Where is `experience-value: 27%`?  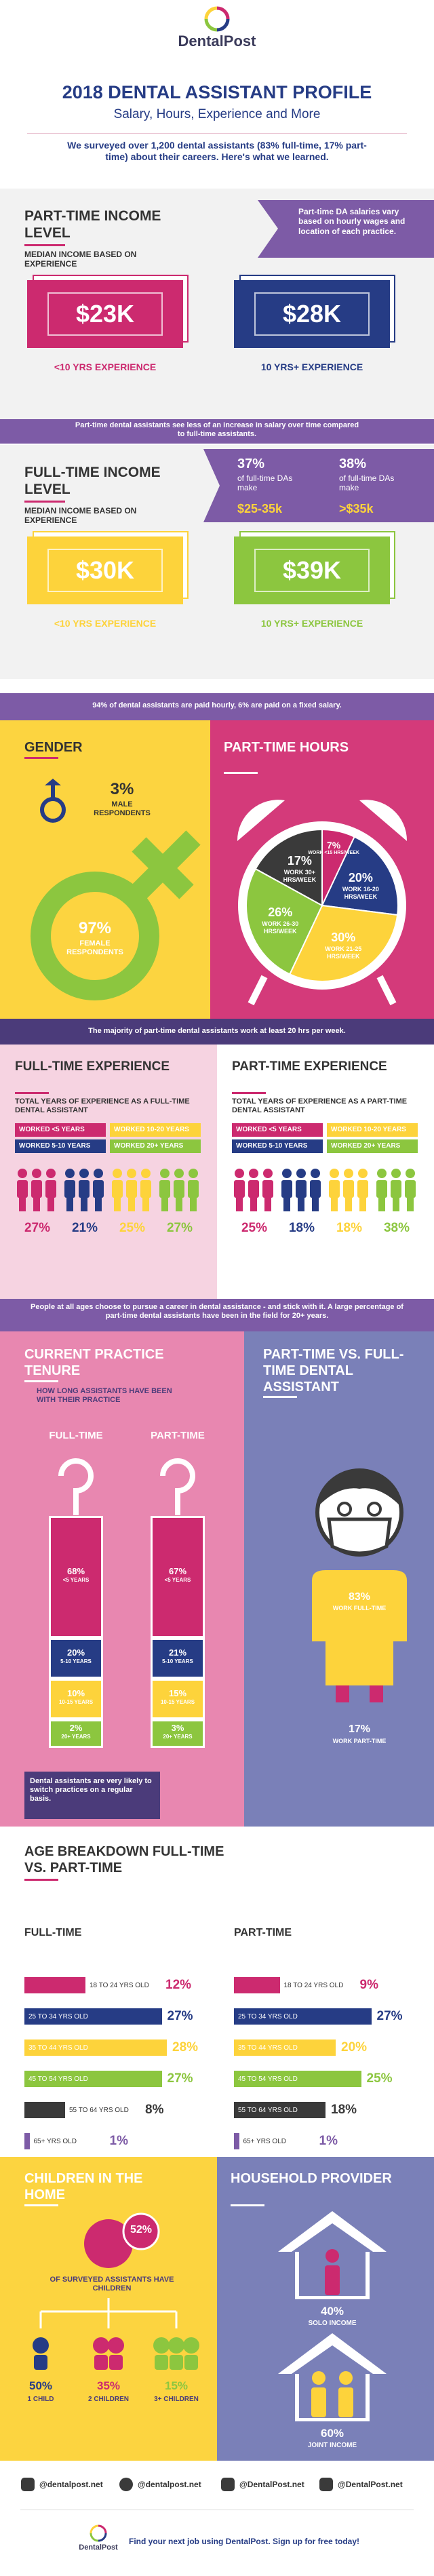 experience-value: 27% is located at coordinates (37, 1228).